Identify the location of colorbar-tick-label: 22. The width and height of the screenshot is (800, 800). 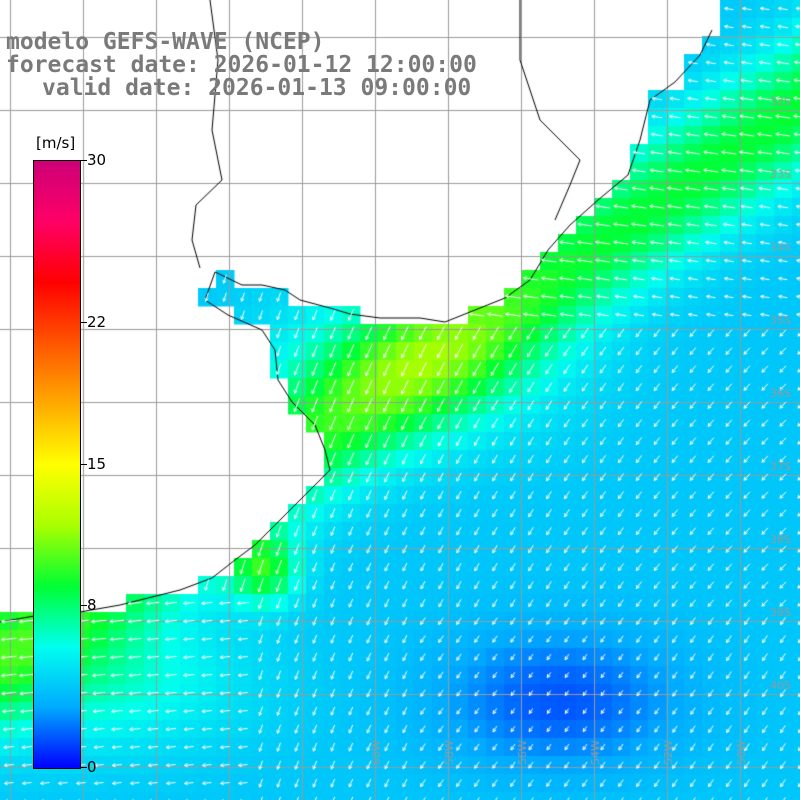
(97, 321).